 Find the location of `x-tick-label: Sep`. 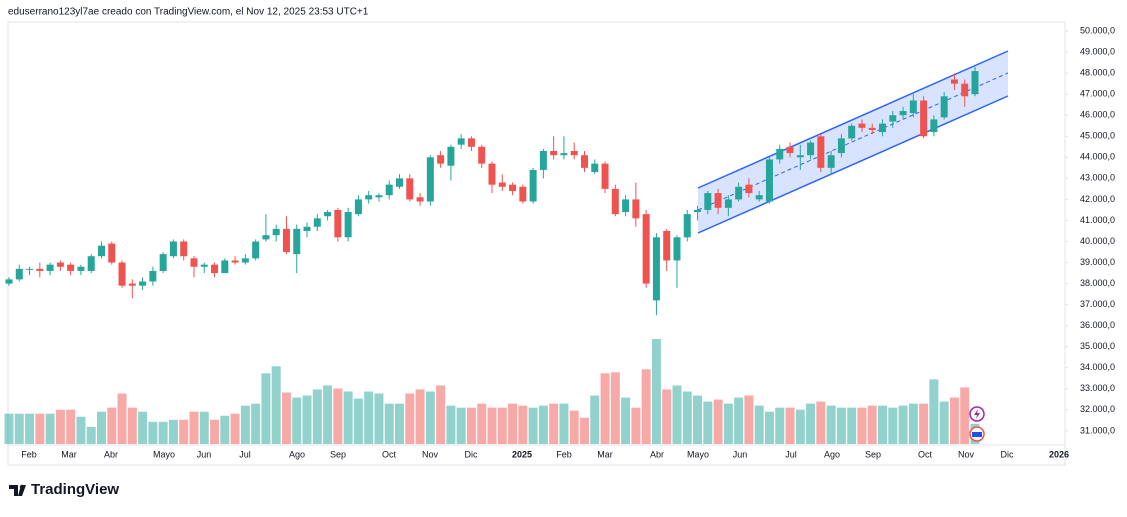

x-tick-label: Sep is located at coordinates (873, 454).